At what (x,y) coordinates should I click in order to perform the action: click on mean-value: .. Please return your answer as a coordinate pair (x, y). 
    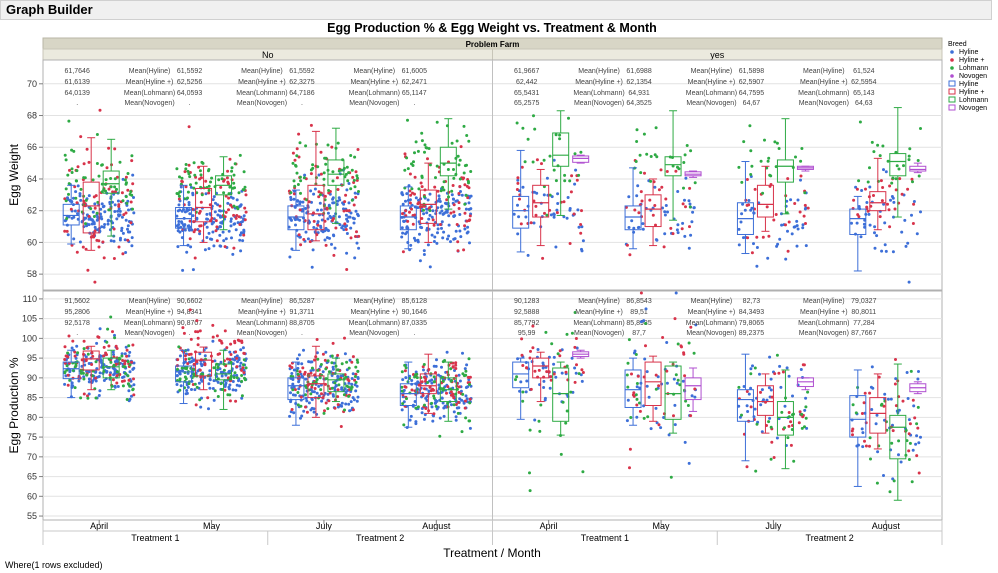
    Looking at the image, I should click on (302, 103).